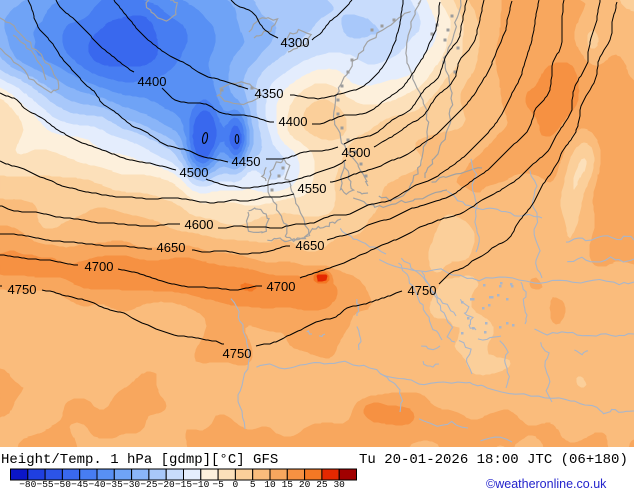  I want to click on svg-text: 4550, so click(312, 188).